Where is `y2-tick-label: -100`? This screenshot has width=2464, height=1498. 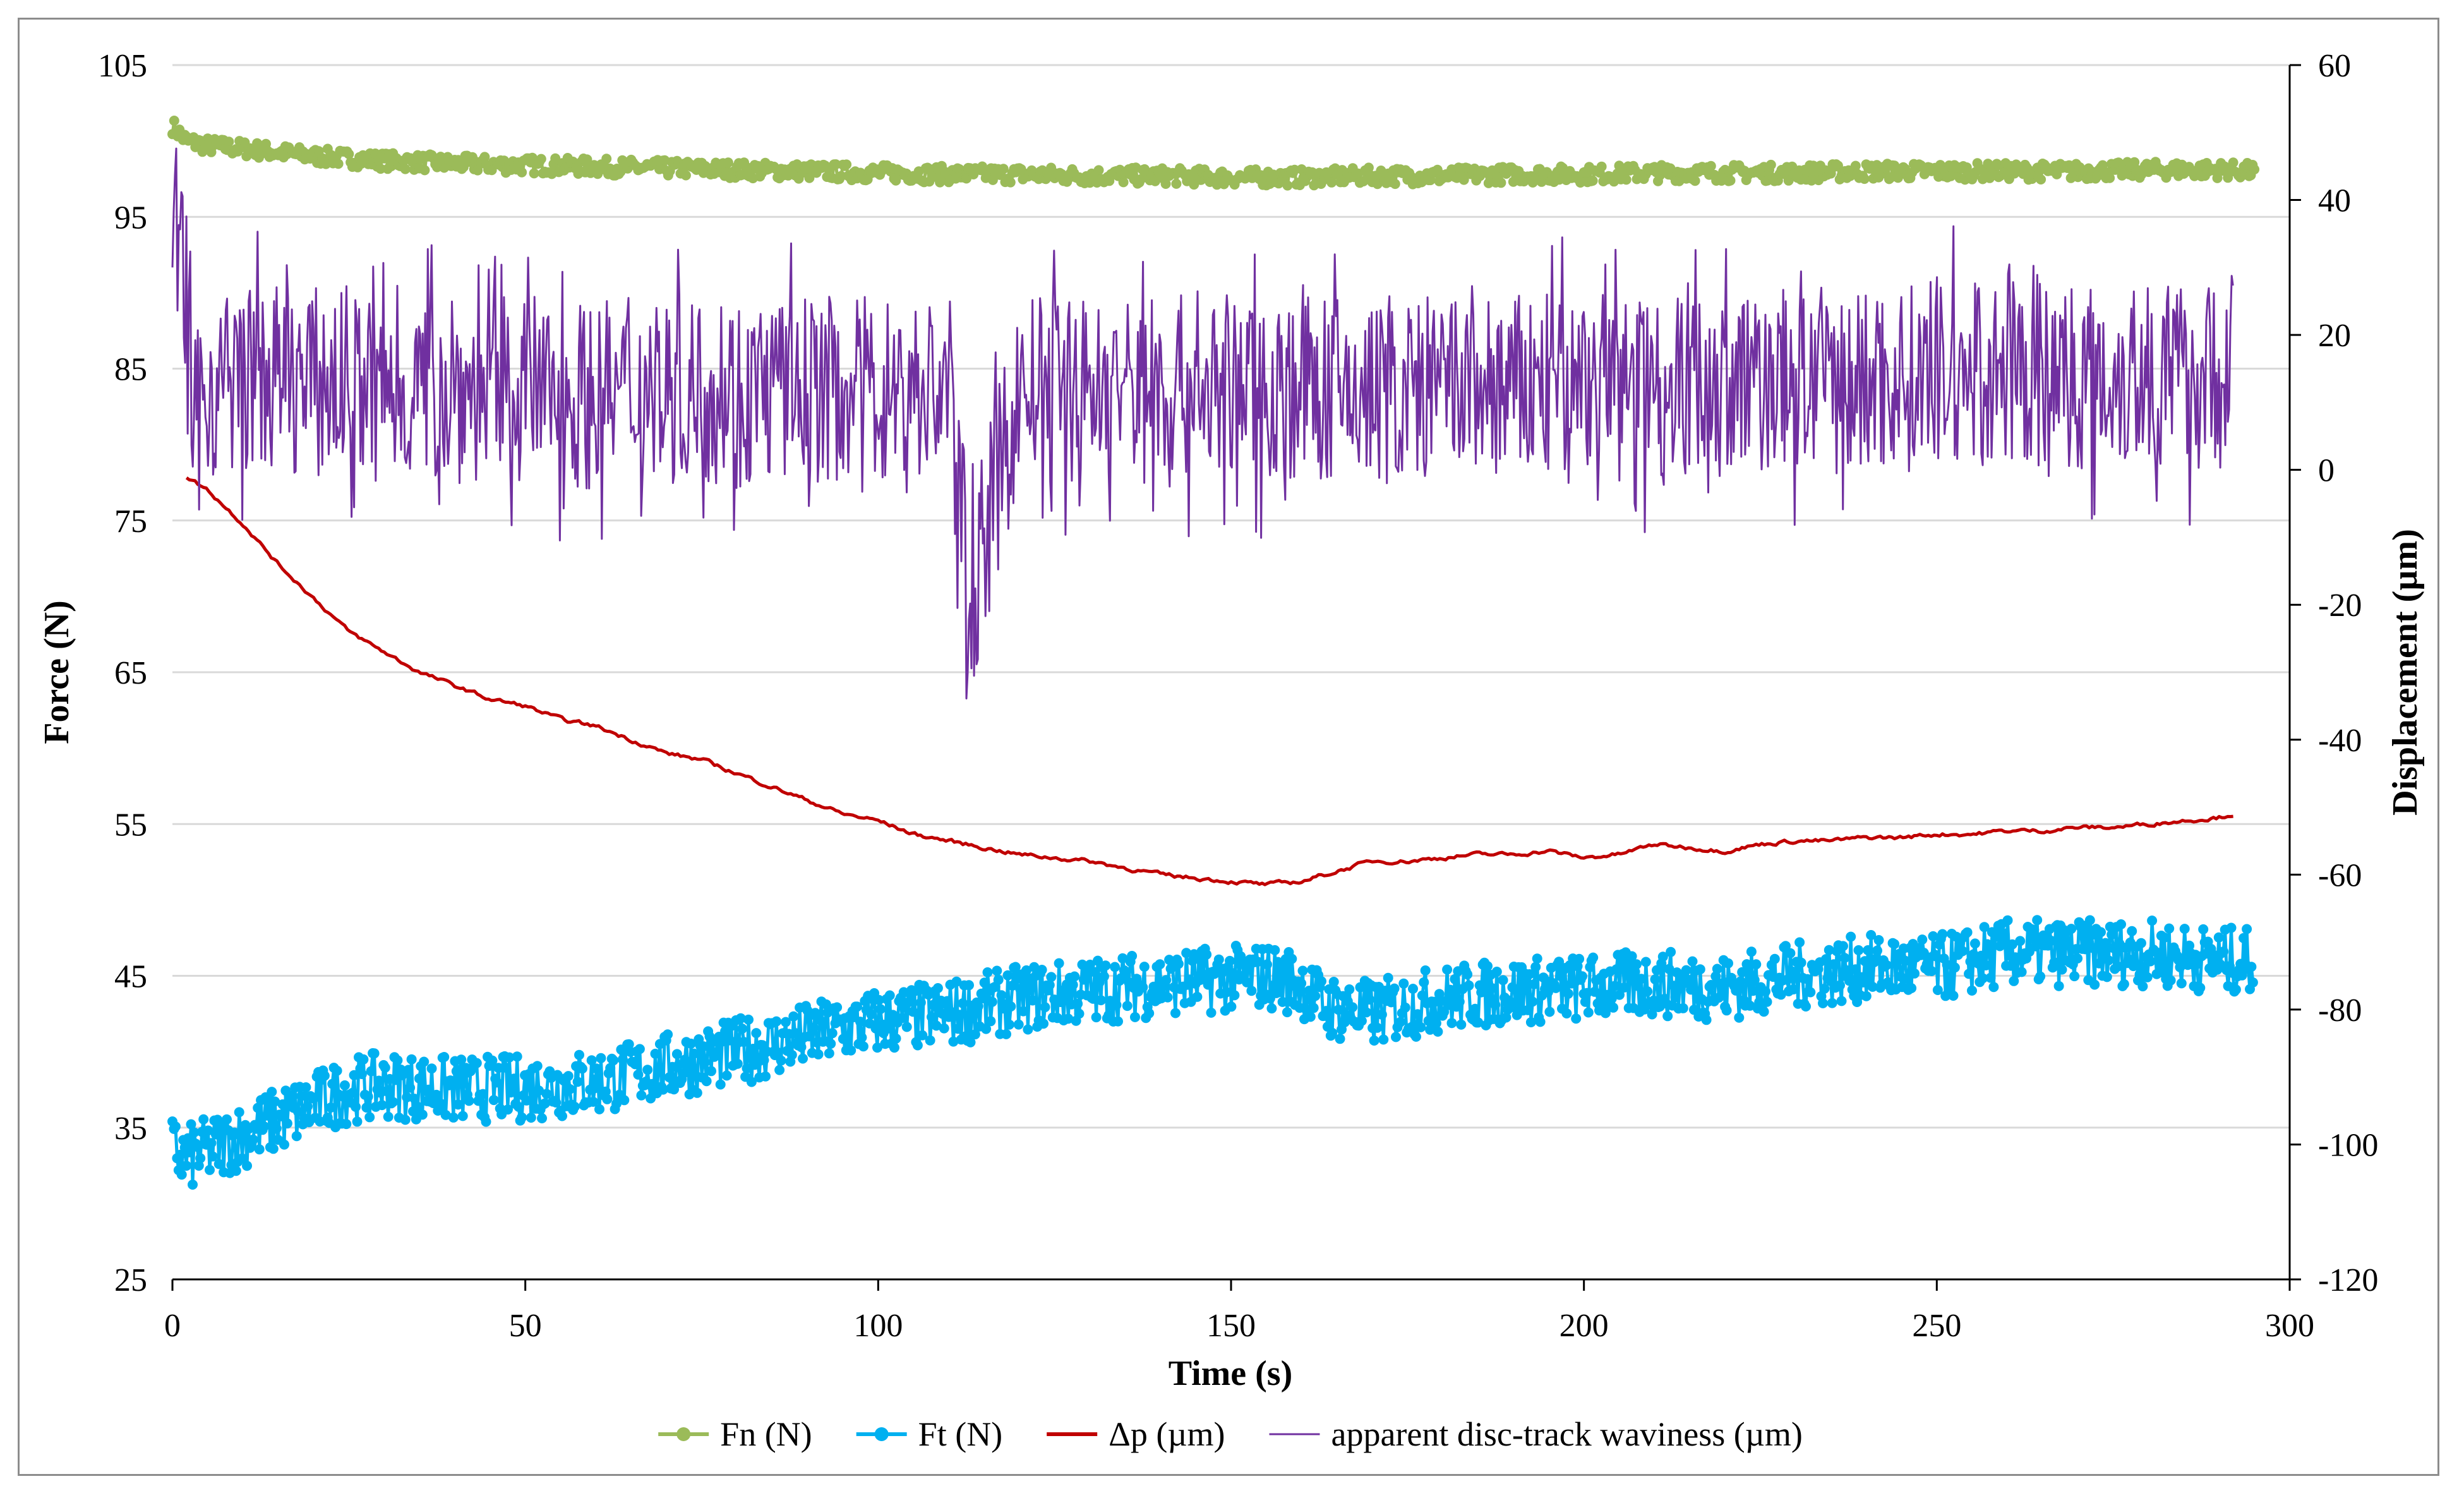
y2-tick-label: -100 is located at coordinates (2348, 1145).